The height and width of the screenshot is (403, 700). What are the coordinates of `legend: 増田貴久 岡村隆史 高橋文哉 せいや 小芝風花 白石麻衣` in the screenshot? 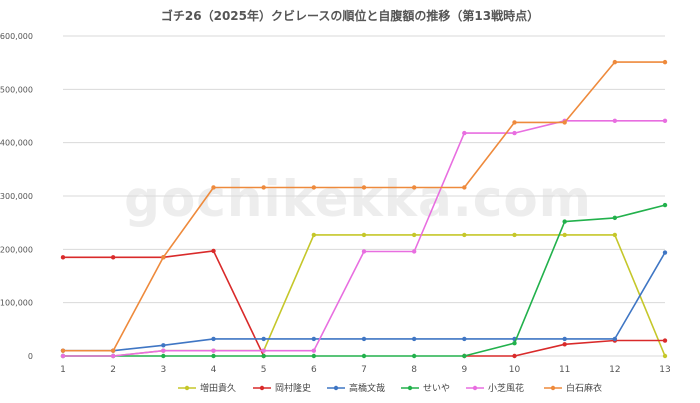 It's located at (390, 388).